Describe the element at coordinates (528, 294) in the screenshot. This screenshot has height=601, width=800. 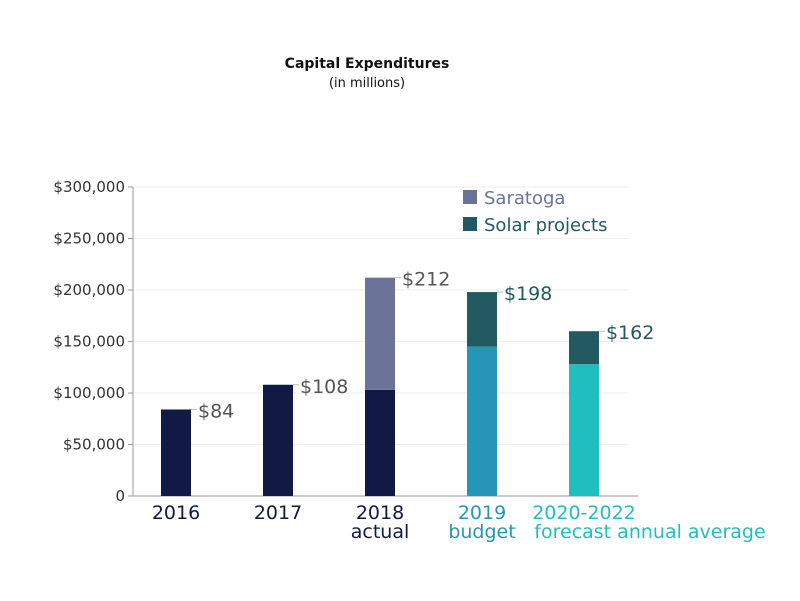
I see `data-label: $198` at that location.